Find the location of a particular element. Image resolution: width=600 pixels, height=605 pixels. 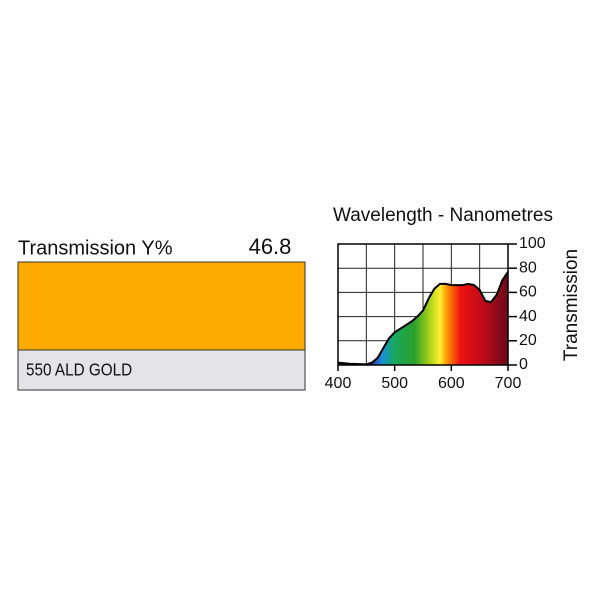

chart-title: Wavelength - Nanometres is located at coordinates (443, 215).